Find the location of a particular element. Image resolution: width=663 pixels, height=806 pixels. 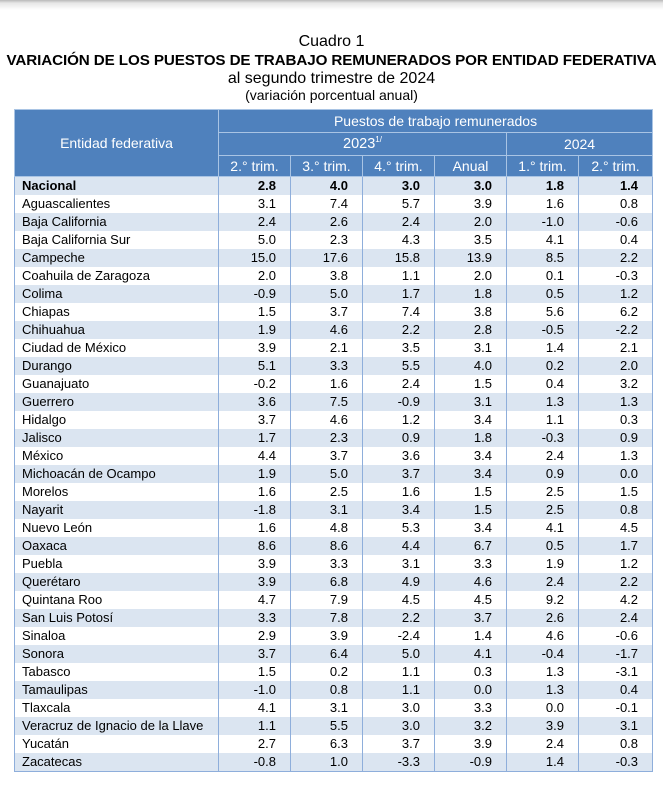

entity-name-cell: Puebla is located at coordinates (116, 564).